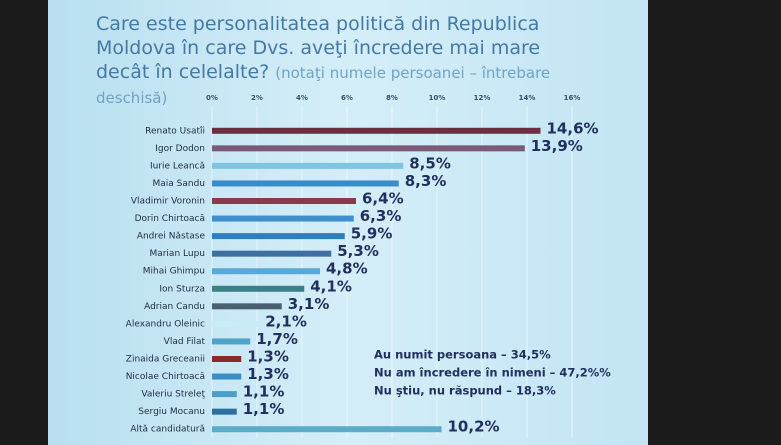 The width and height of the screenshot is (781, 445). Describe the element at coordinates (302, 98) in the screenshot. I see `x-tick-label: 4%` at that location.